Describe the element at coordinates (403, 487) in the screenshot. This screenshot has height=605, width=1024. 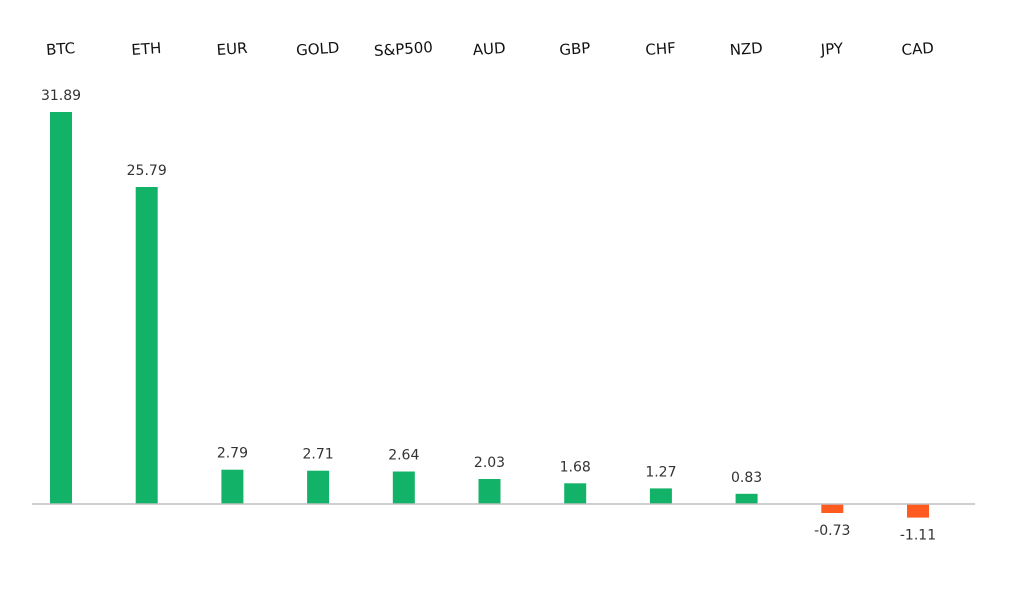
I see `bar-s-p500` at that location.